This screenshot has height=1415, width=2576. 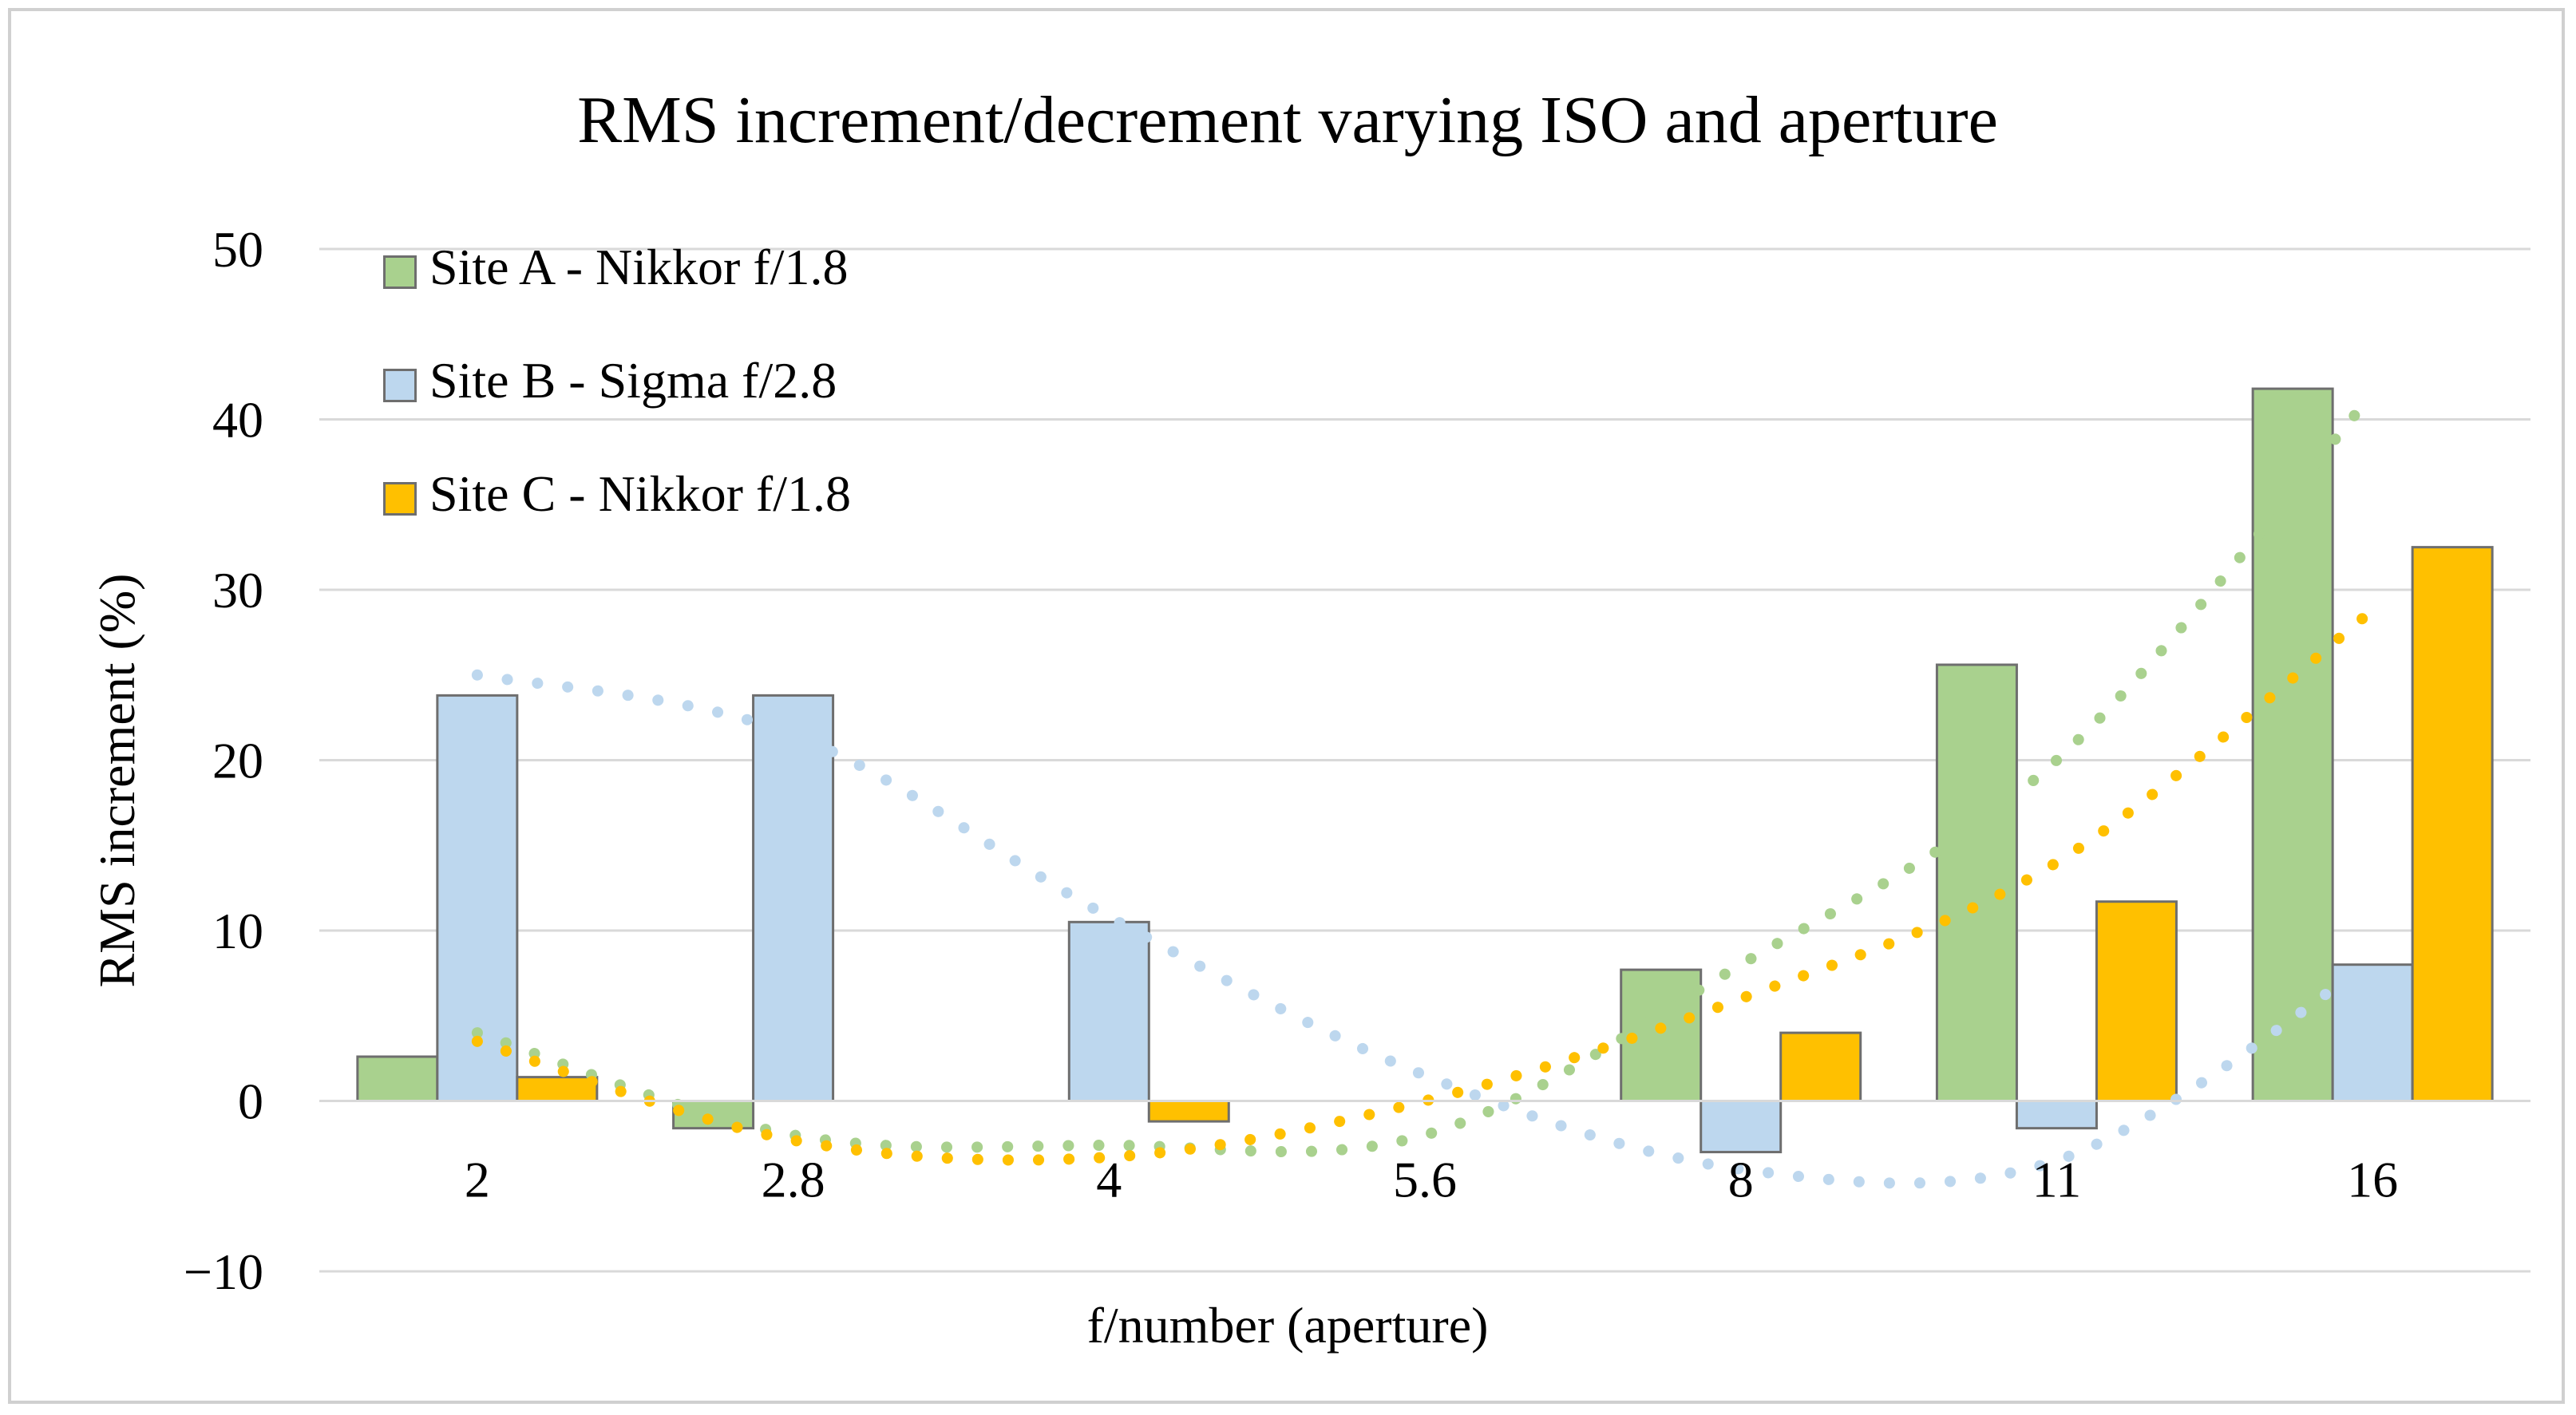 I want to click on x-tick-label: 16, so click(x=2373, y=1180).